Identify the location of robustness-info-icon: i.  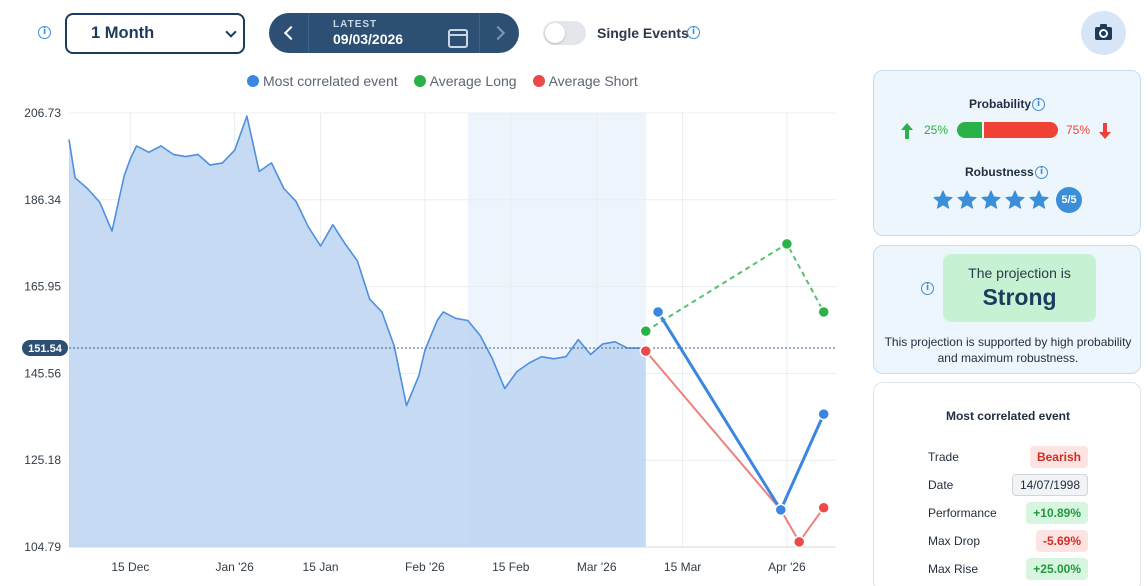
(1041, 172).